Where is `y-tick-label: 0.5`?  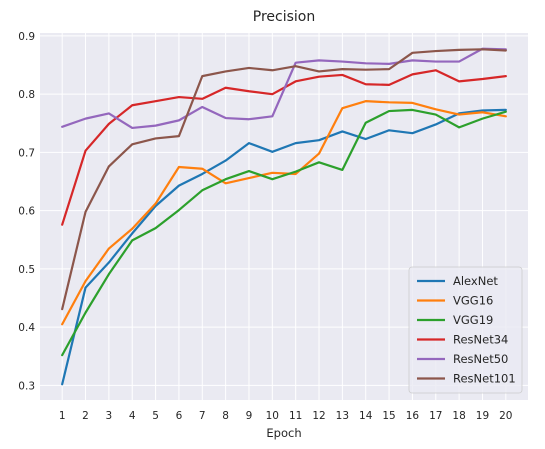
y-tick-label: 0.5 is located at coordinates (26, 270).